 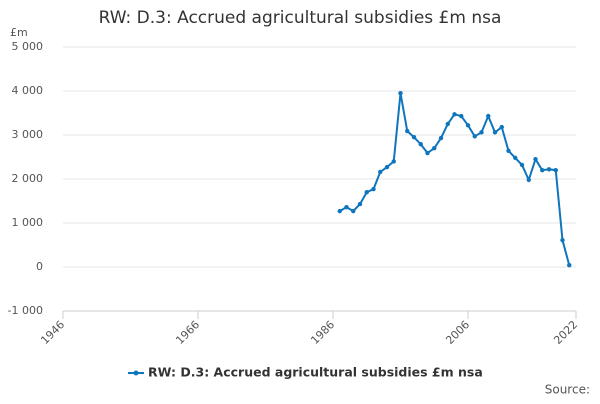 What do you see at coordinates (39, 266) in the screenshot?
I see `y-tick-label: 0` at bounding box center [39, 266].